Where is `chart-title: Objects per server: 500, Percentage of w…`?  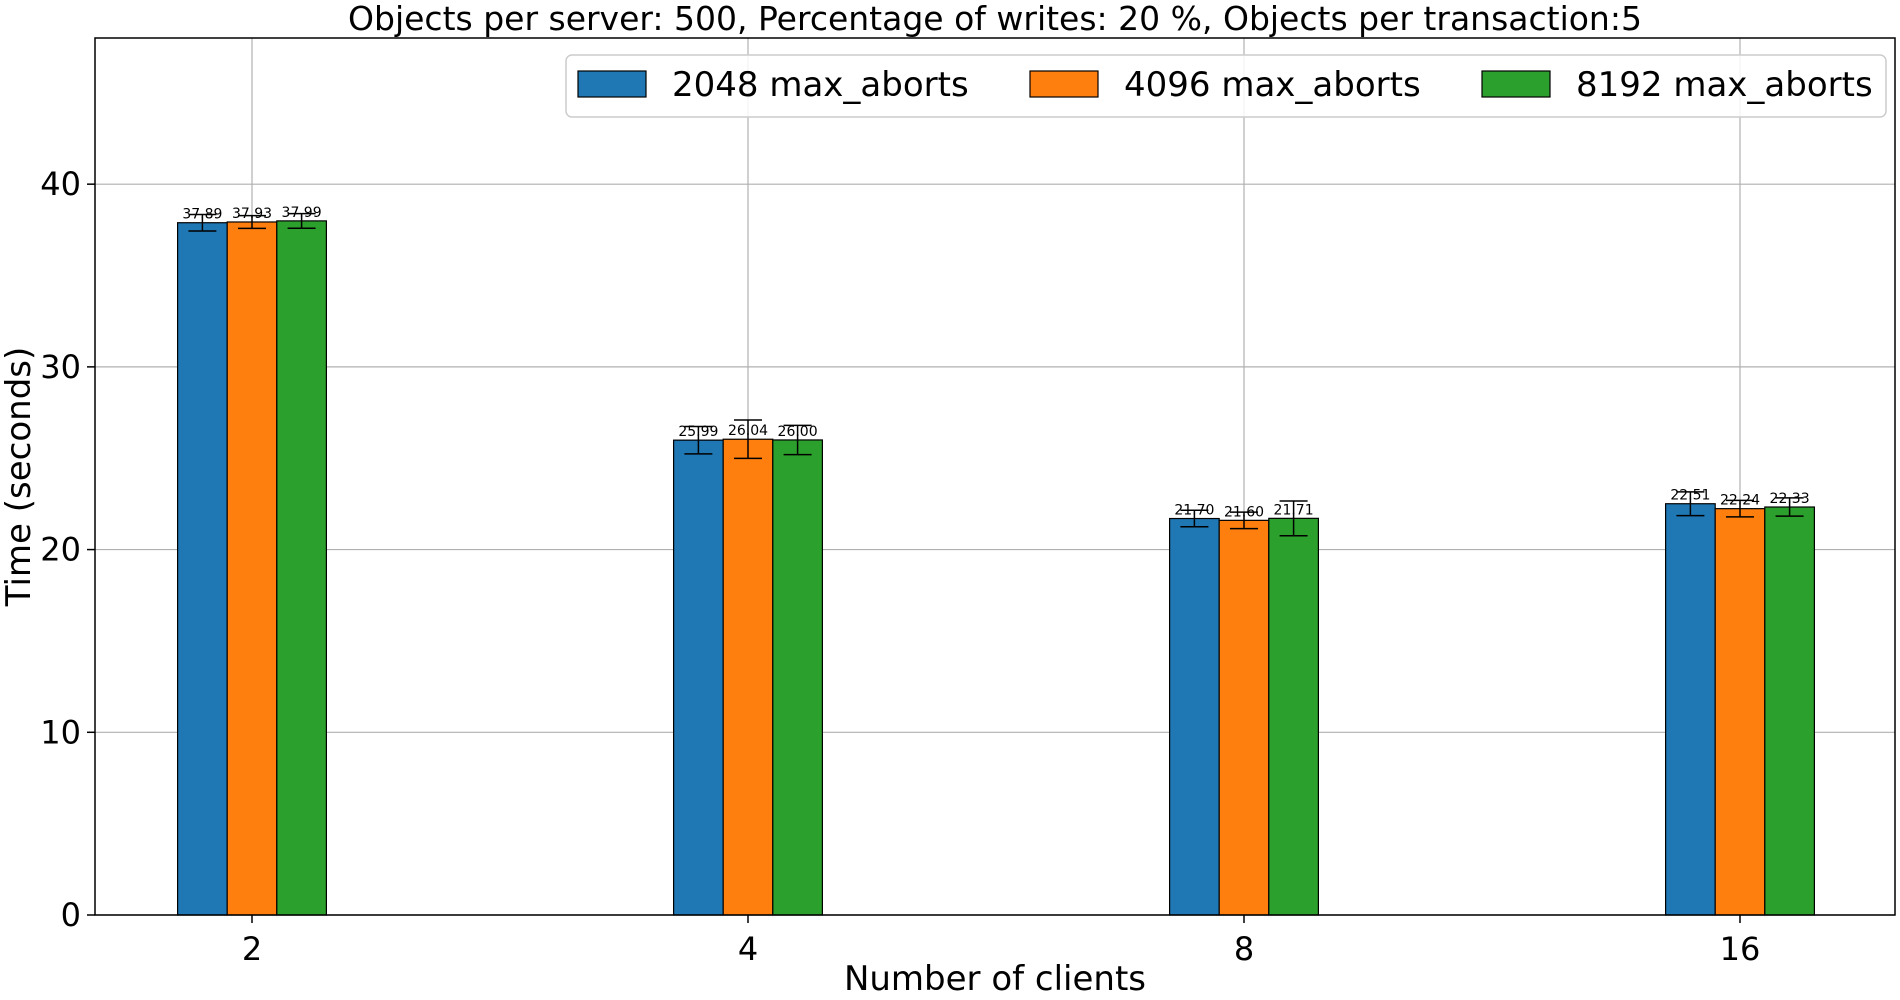 chart-title: Objects per server: 500, Percentage of w… is located at coordinates (995, 19).